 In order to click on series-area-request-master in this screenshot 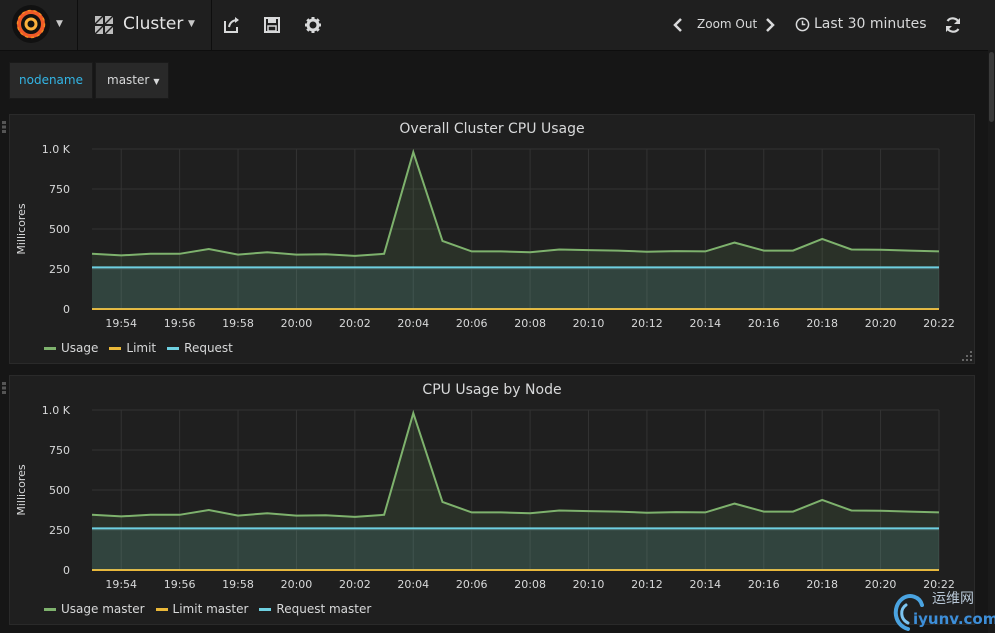, I will do `click(515, 549)`.